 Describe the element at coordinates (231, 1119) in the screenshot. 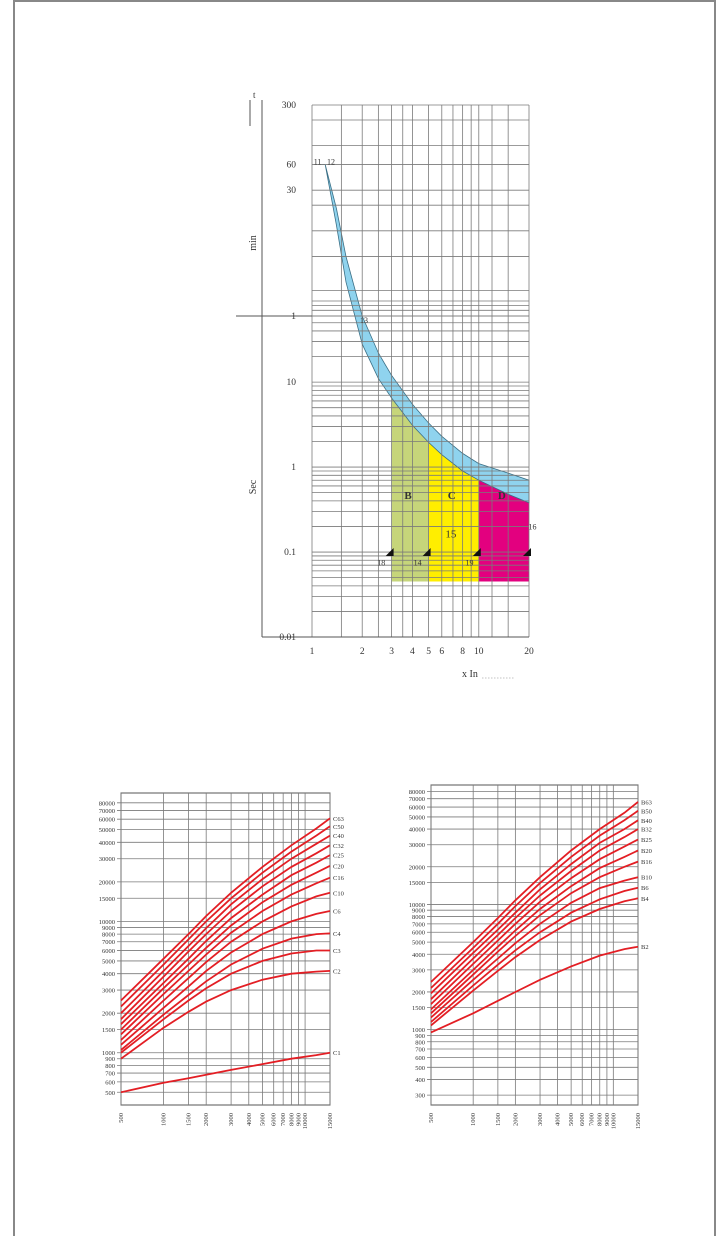

I see `x-tick-label: 3000` at that location.